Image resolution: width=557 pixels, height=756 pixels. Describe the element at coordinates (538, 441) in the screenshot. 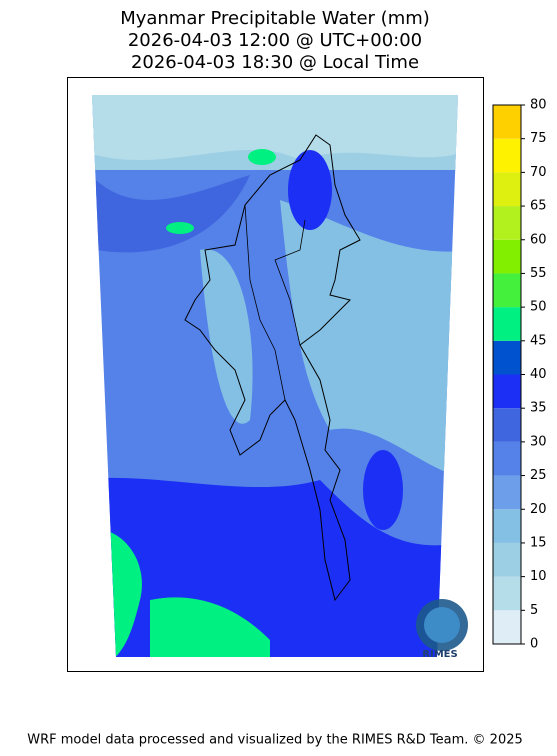

I see `colorbar-tick-label: 30` at that location.